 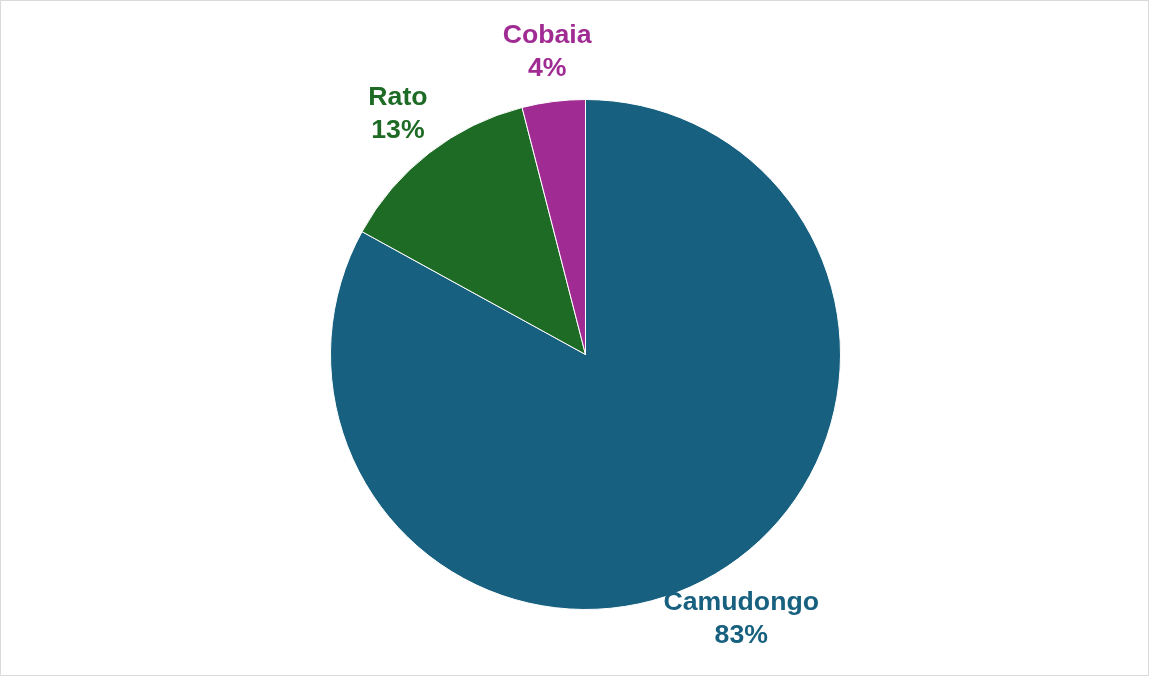 What do you see at coordinates (741, 634) in the screenshot?
I see `data-label: 83%` at bounding box center [741, 634].